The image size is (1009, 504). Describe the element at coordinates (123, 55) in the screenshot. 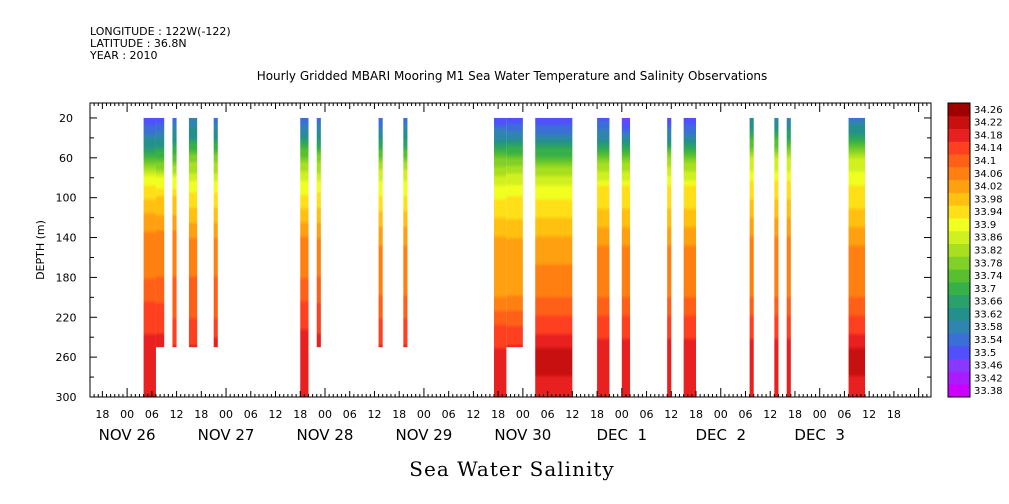

I see `year-label: YEAR : 2010` at that location.